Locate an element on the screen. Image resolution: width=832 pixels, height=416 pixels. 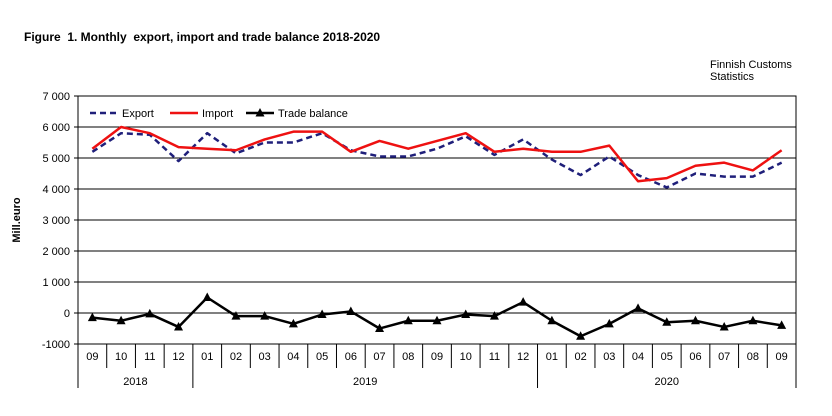
legend-marker is located at coordinates (260, 112).